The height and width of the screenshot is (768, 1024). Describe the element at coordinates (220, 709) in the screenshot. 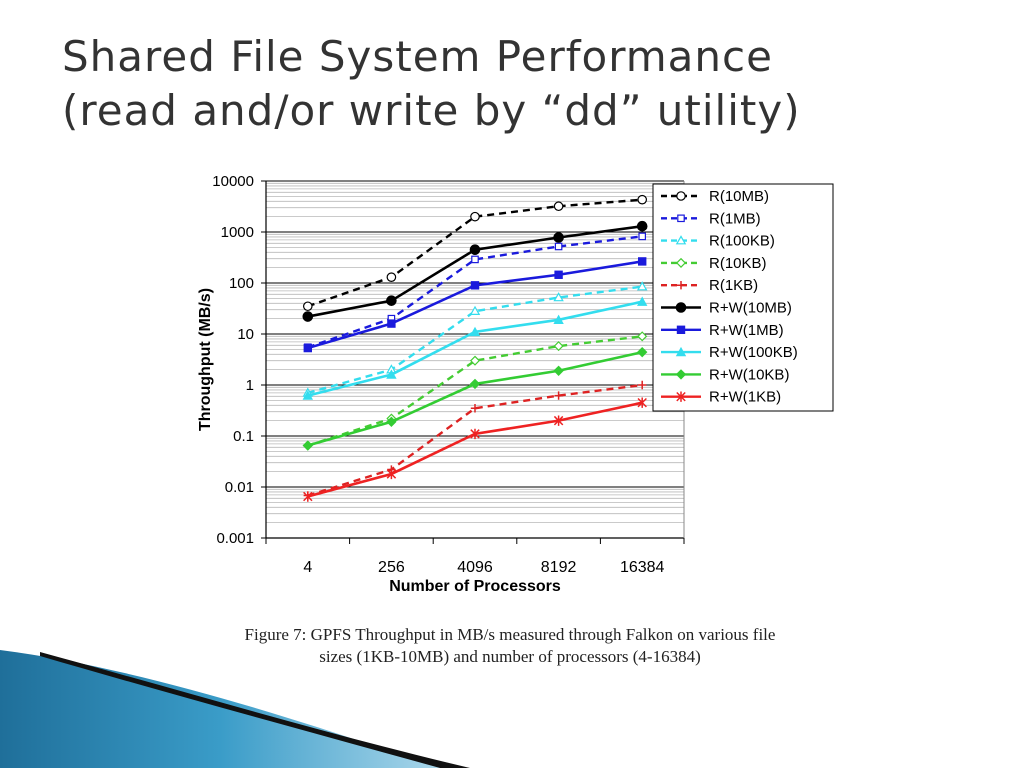

I see `swoosh-blue-band` at that location.